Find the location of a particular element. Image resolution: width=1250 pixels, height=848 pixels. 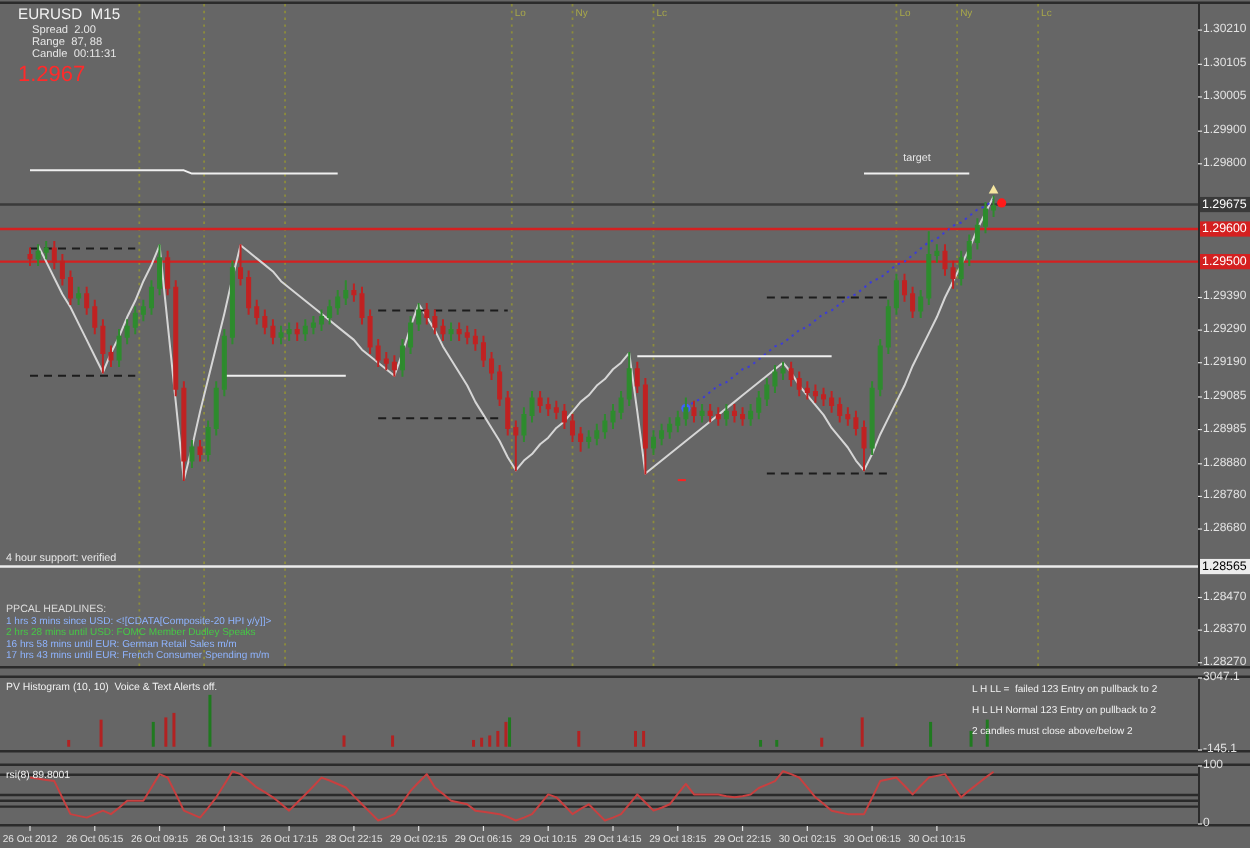

annotation: 1.2967 is located at coordinates (52, 75).